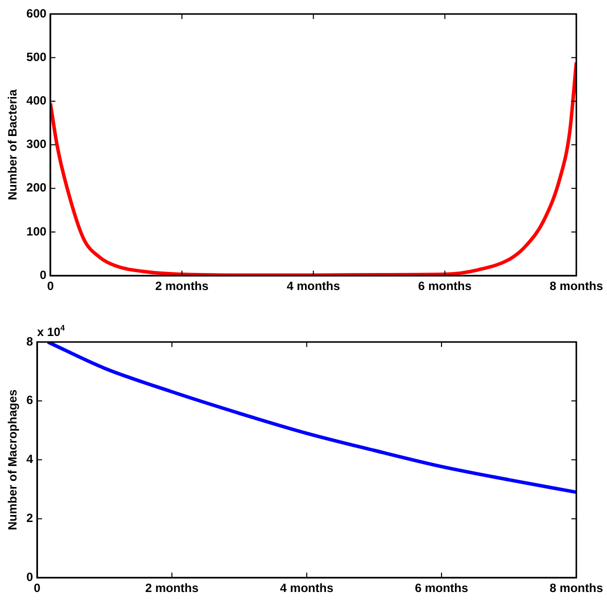 This screenshot has height=604, width=607. What do you see at coordinates (13, 459) in the screenshot?
I see `y-axis-title: Number of Macrophages` at bounding box center [13, 459].